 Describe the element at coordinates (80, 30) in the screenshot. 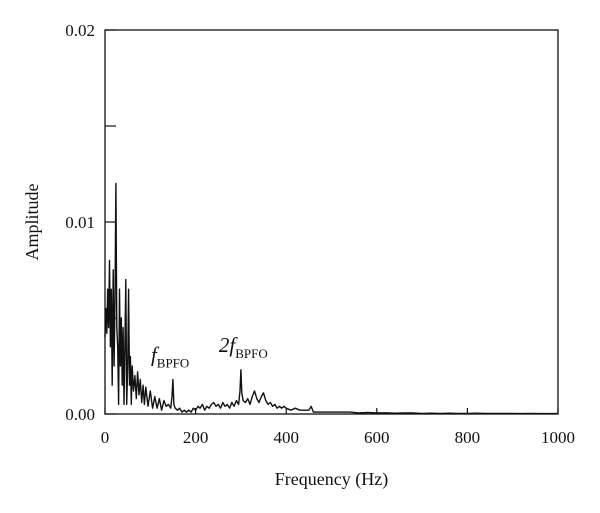

I see `y-tick-label: 0.02` at that location.